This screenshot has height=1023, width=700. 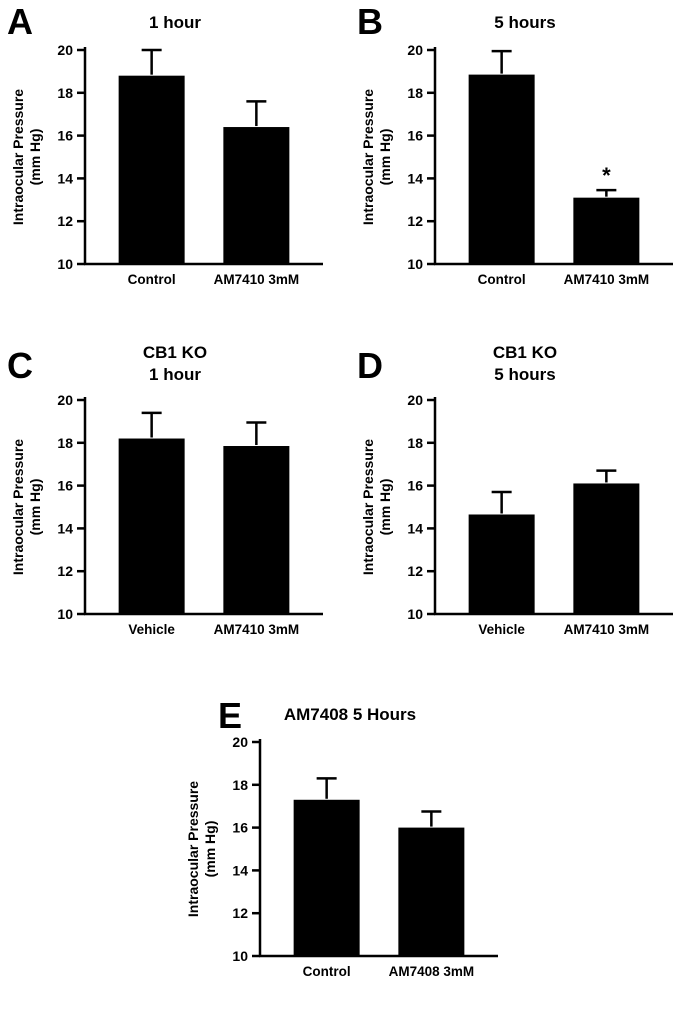 I want to click on panel-letter-B: B, so click(x=370, y=21).